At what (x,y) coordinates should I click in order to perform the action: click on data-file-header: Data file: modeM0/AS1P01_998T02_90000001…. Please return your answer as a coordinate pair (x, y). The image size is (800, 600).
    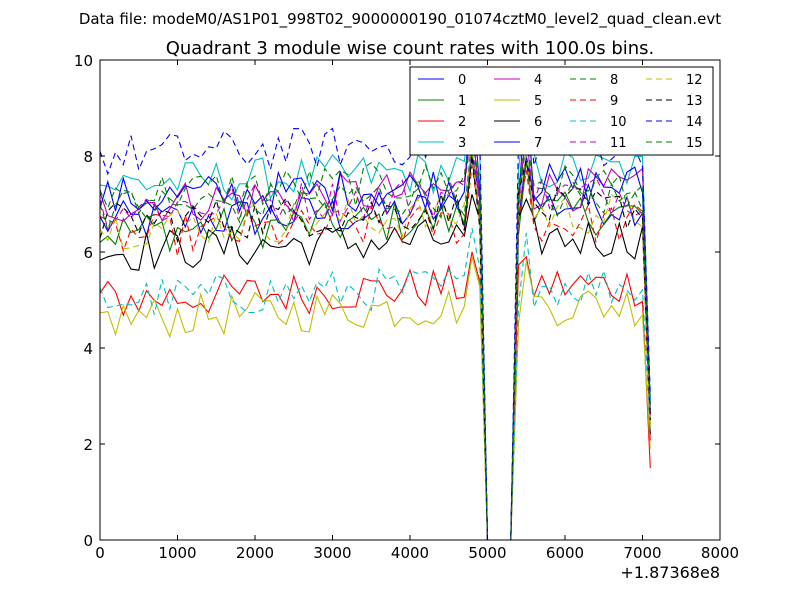
    Looking at the image, I should click on (400, 19).